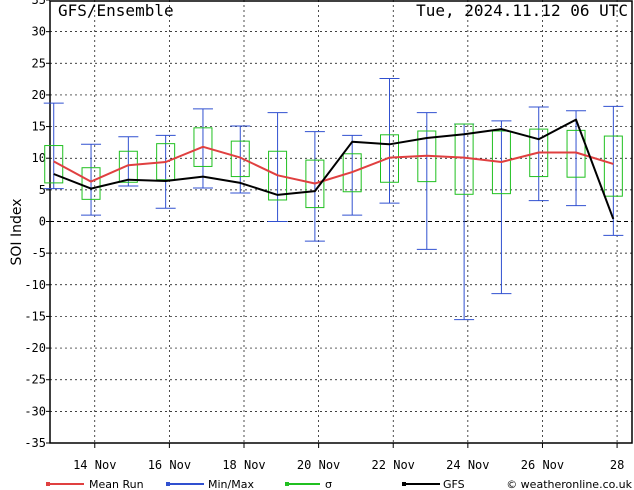 The image size is (634, 490). What do you see at coordinates (617, 465) in the screenshot?
I see `x-tick-label: 28` at bounding box center [617, 465].